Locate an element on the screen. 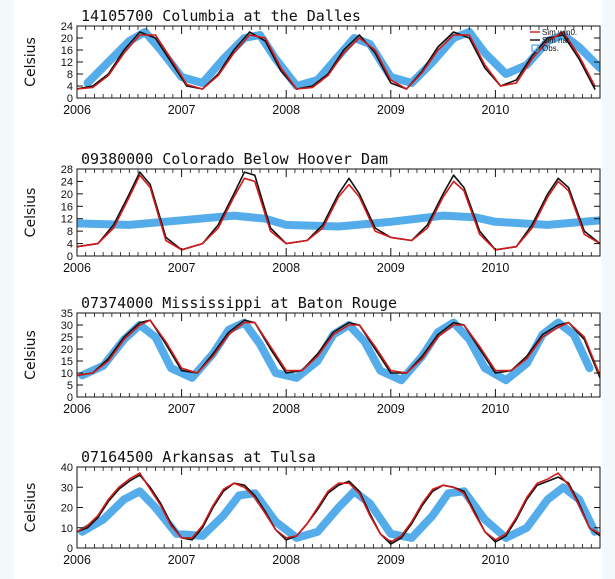 The width and height of the screenshot is (615, 579). legend: Sim wm0.Sim nat.Obs. is located at coordinates (553, 40).